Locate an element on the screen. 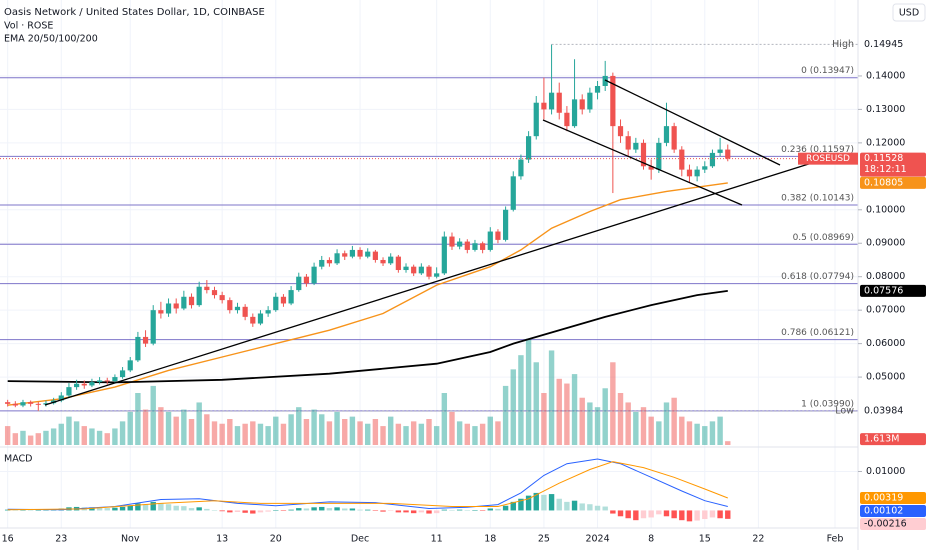  currency: USD is located at coordinates (909, 13).